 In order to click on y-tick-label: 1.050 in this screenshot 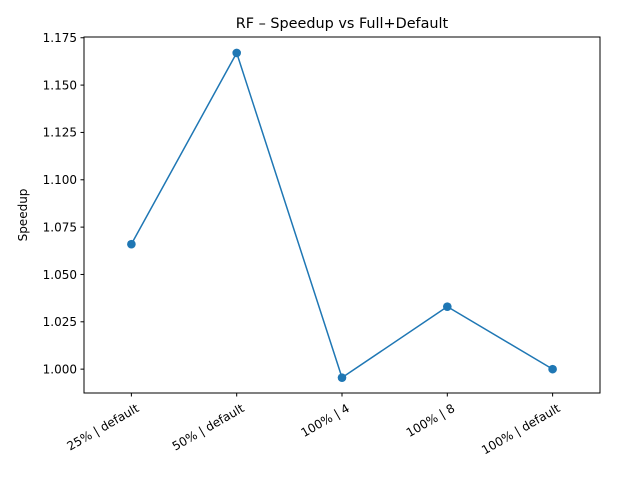, I will do `click(60, 275)`.